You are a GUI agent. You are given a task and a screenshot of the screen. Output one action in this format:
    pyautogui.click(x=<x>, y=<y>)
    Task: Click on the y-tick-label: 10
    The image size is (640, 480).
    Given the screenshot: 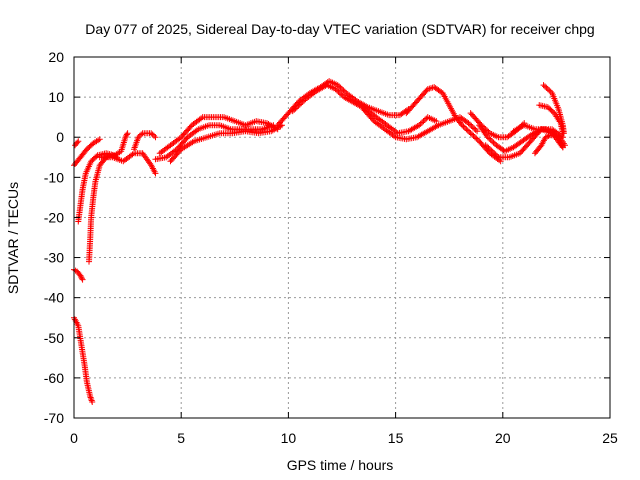 What is the action you would take?
    pyautogui.click(x=56, y=97)
    